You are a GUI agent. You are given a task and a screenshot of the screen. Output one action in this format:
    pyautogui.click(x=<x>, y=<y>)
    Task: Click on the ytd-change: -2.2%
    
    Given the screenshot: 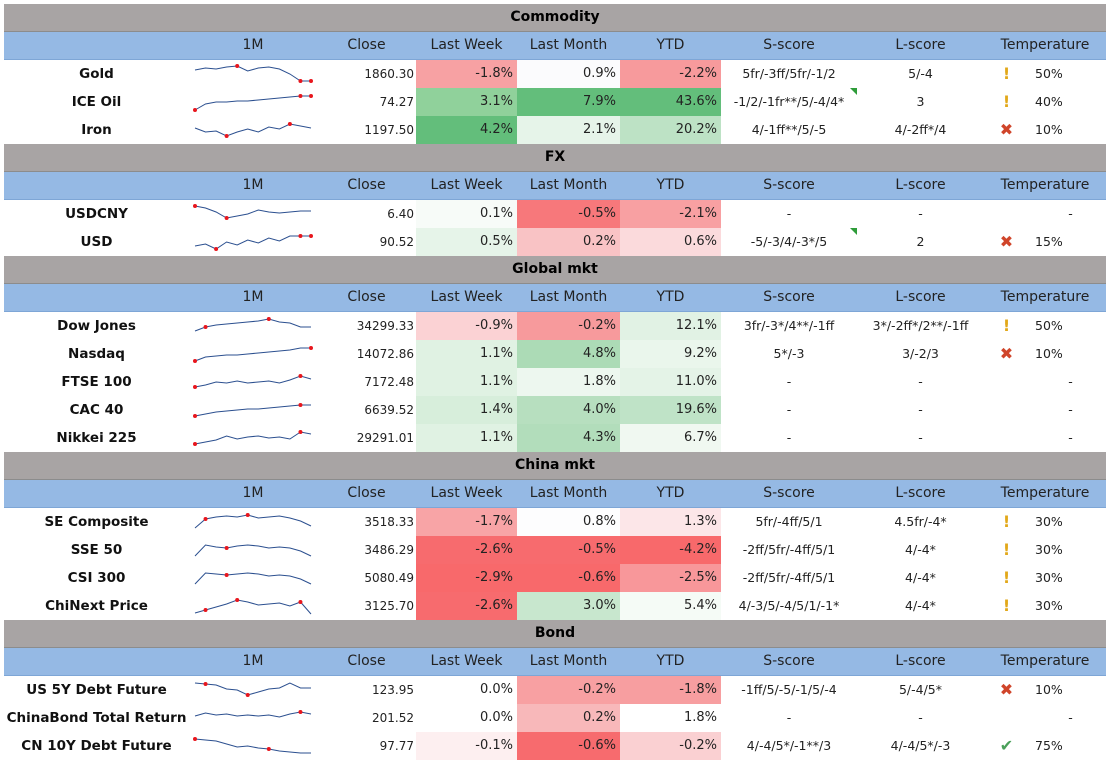 What is the action you would take?
    pyautogui.click(x=670, y=74)
    